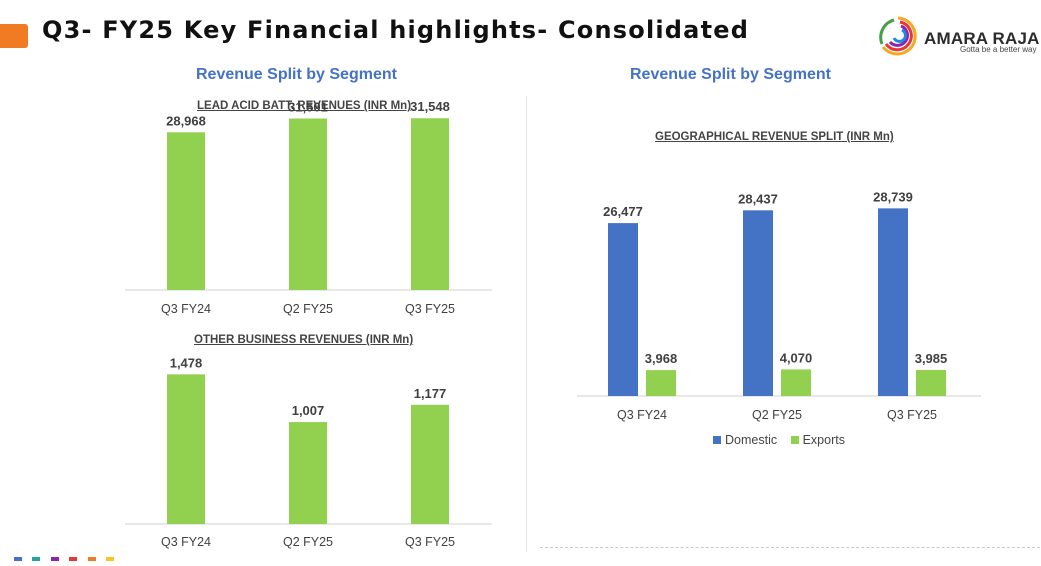 The height and width of the screenshot is (566, 1041). I want to click on legend-label-exports: Exports, so click(823, 440).